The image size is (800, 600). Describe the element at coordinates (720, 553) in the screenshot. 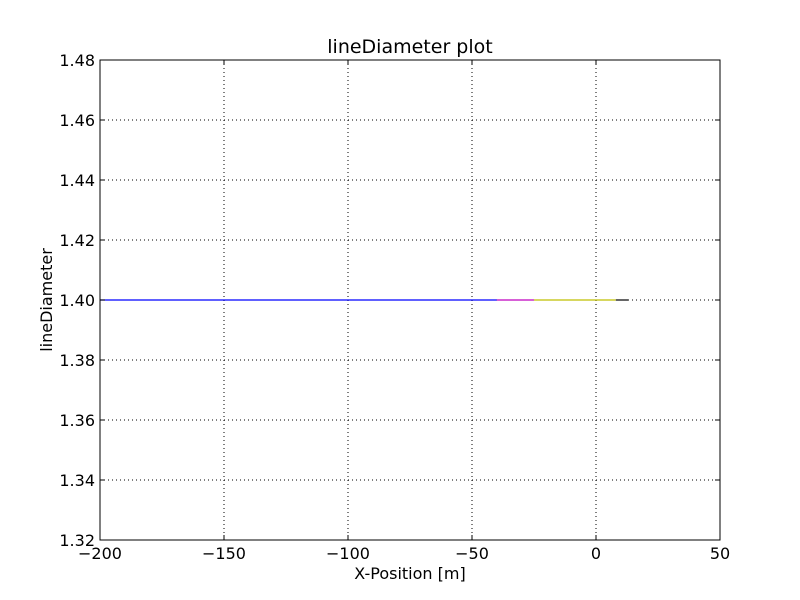

I see `x-tick-label: 50` at that location.